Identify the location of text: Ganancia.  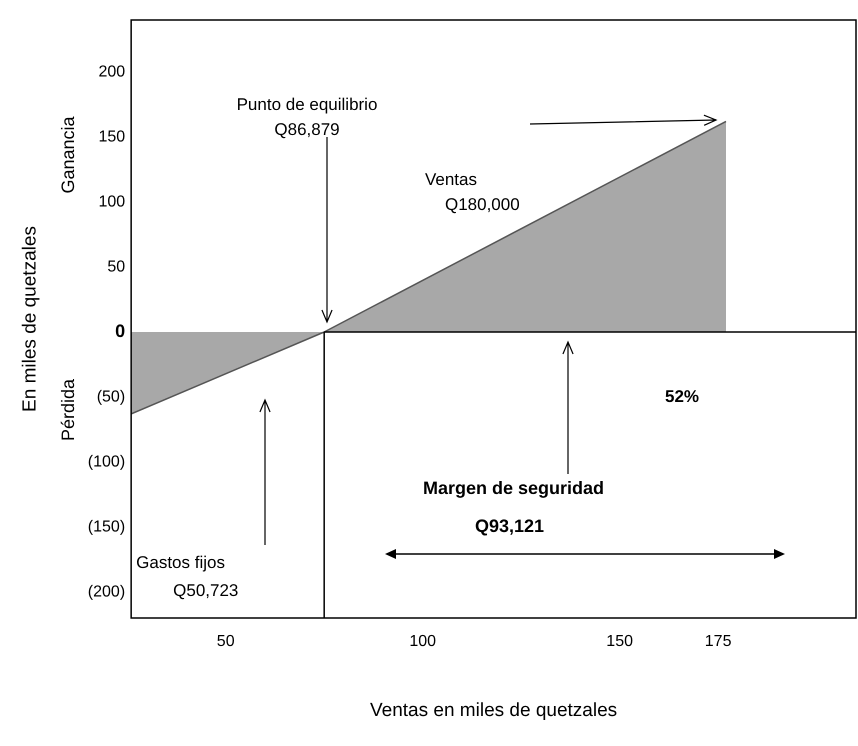
(68, 154).